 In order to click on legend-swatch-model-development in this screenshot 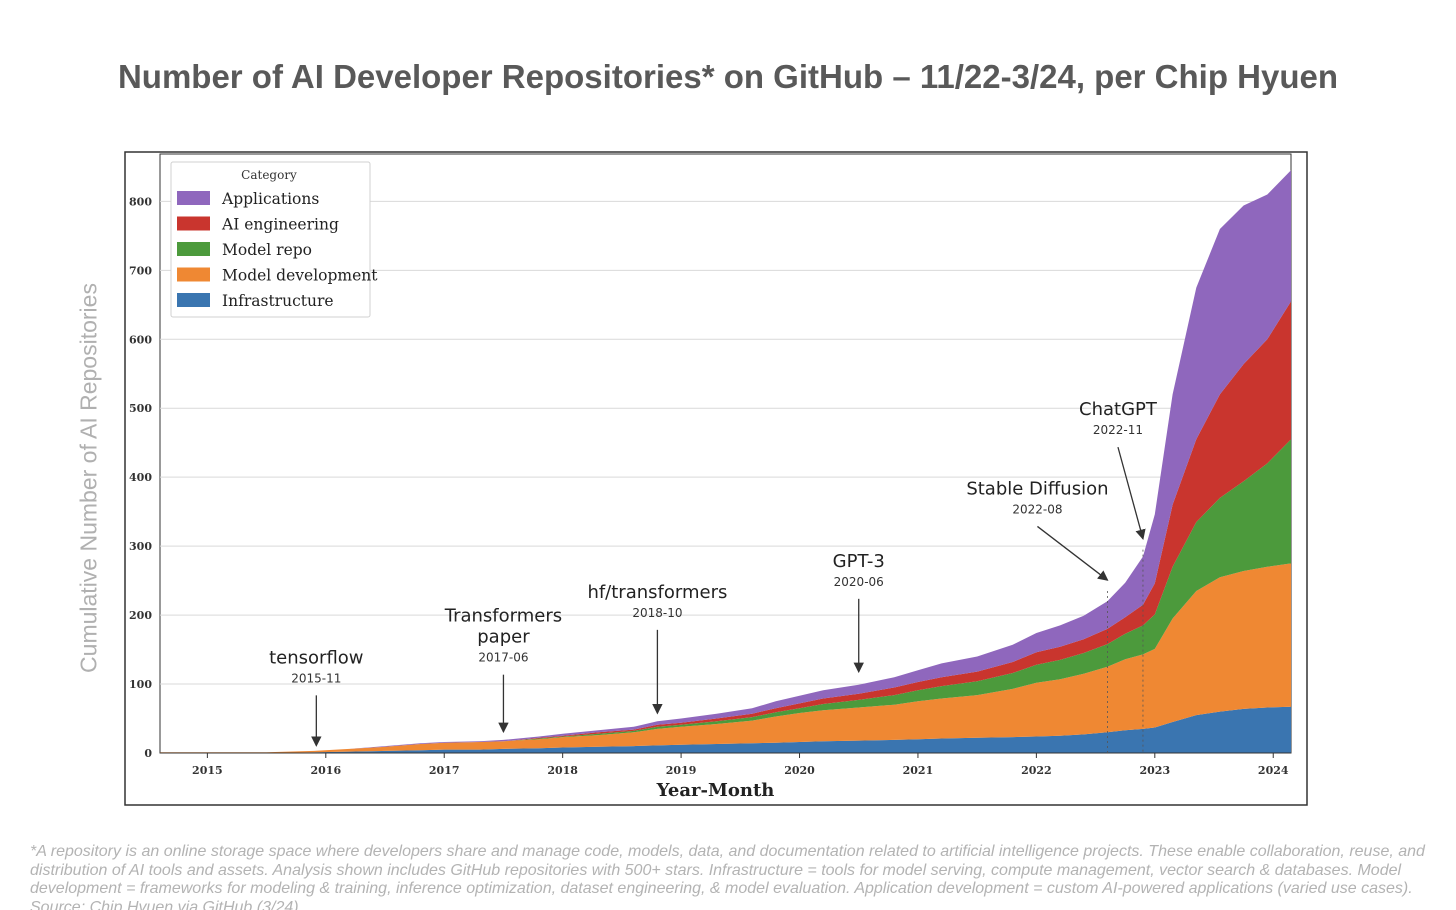, I will do `click(193, 274)`.